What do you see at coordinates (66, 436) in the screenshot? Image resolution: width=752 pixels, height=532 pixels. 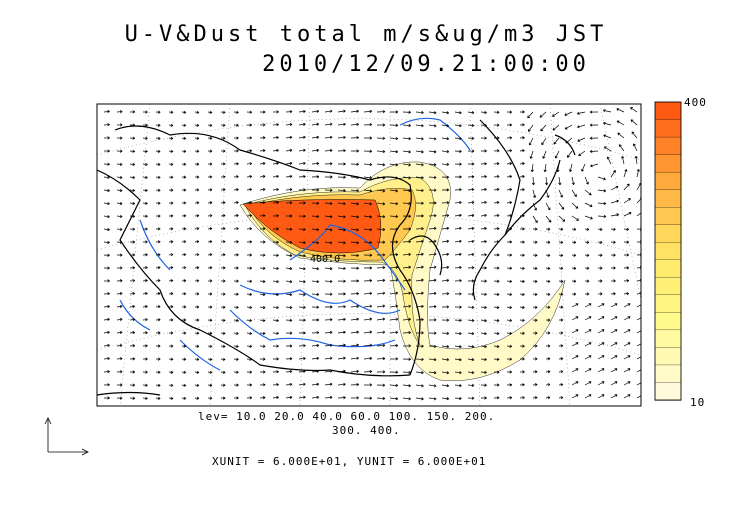 I see `reference-vector` at bounding box center [66, 436].